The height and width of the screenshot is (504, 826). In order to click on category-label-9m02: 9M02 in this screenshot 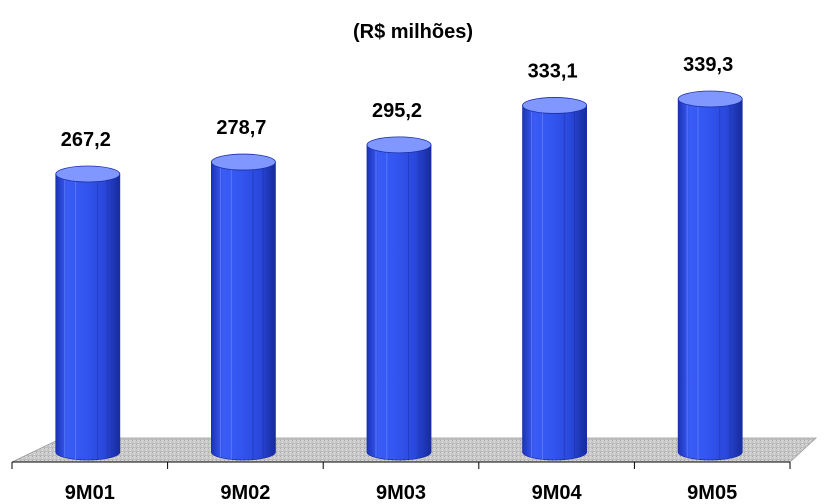, I will do `click(245, 493)`.